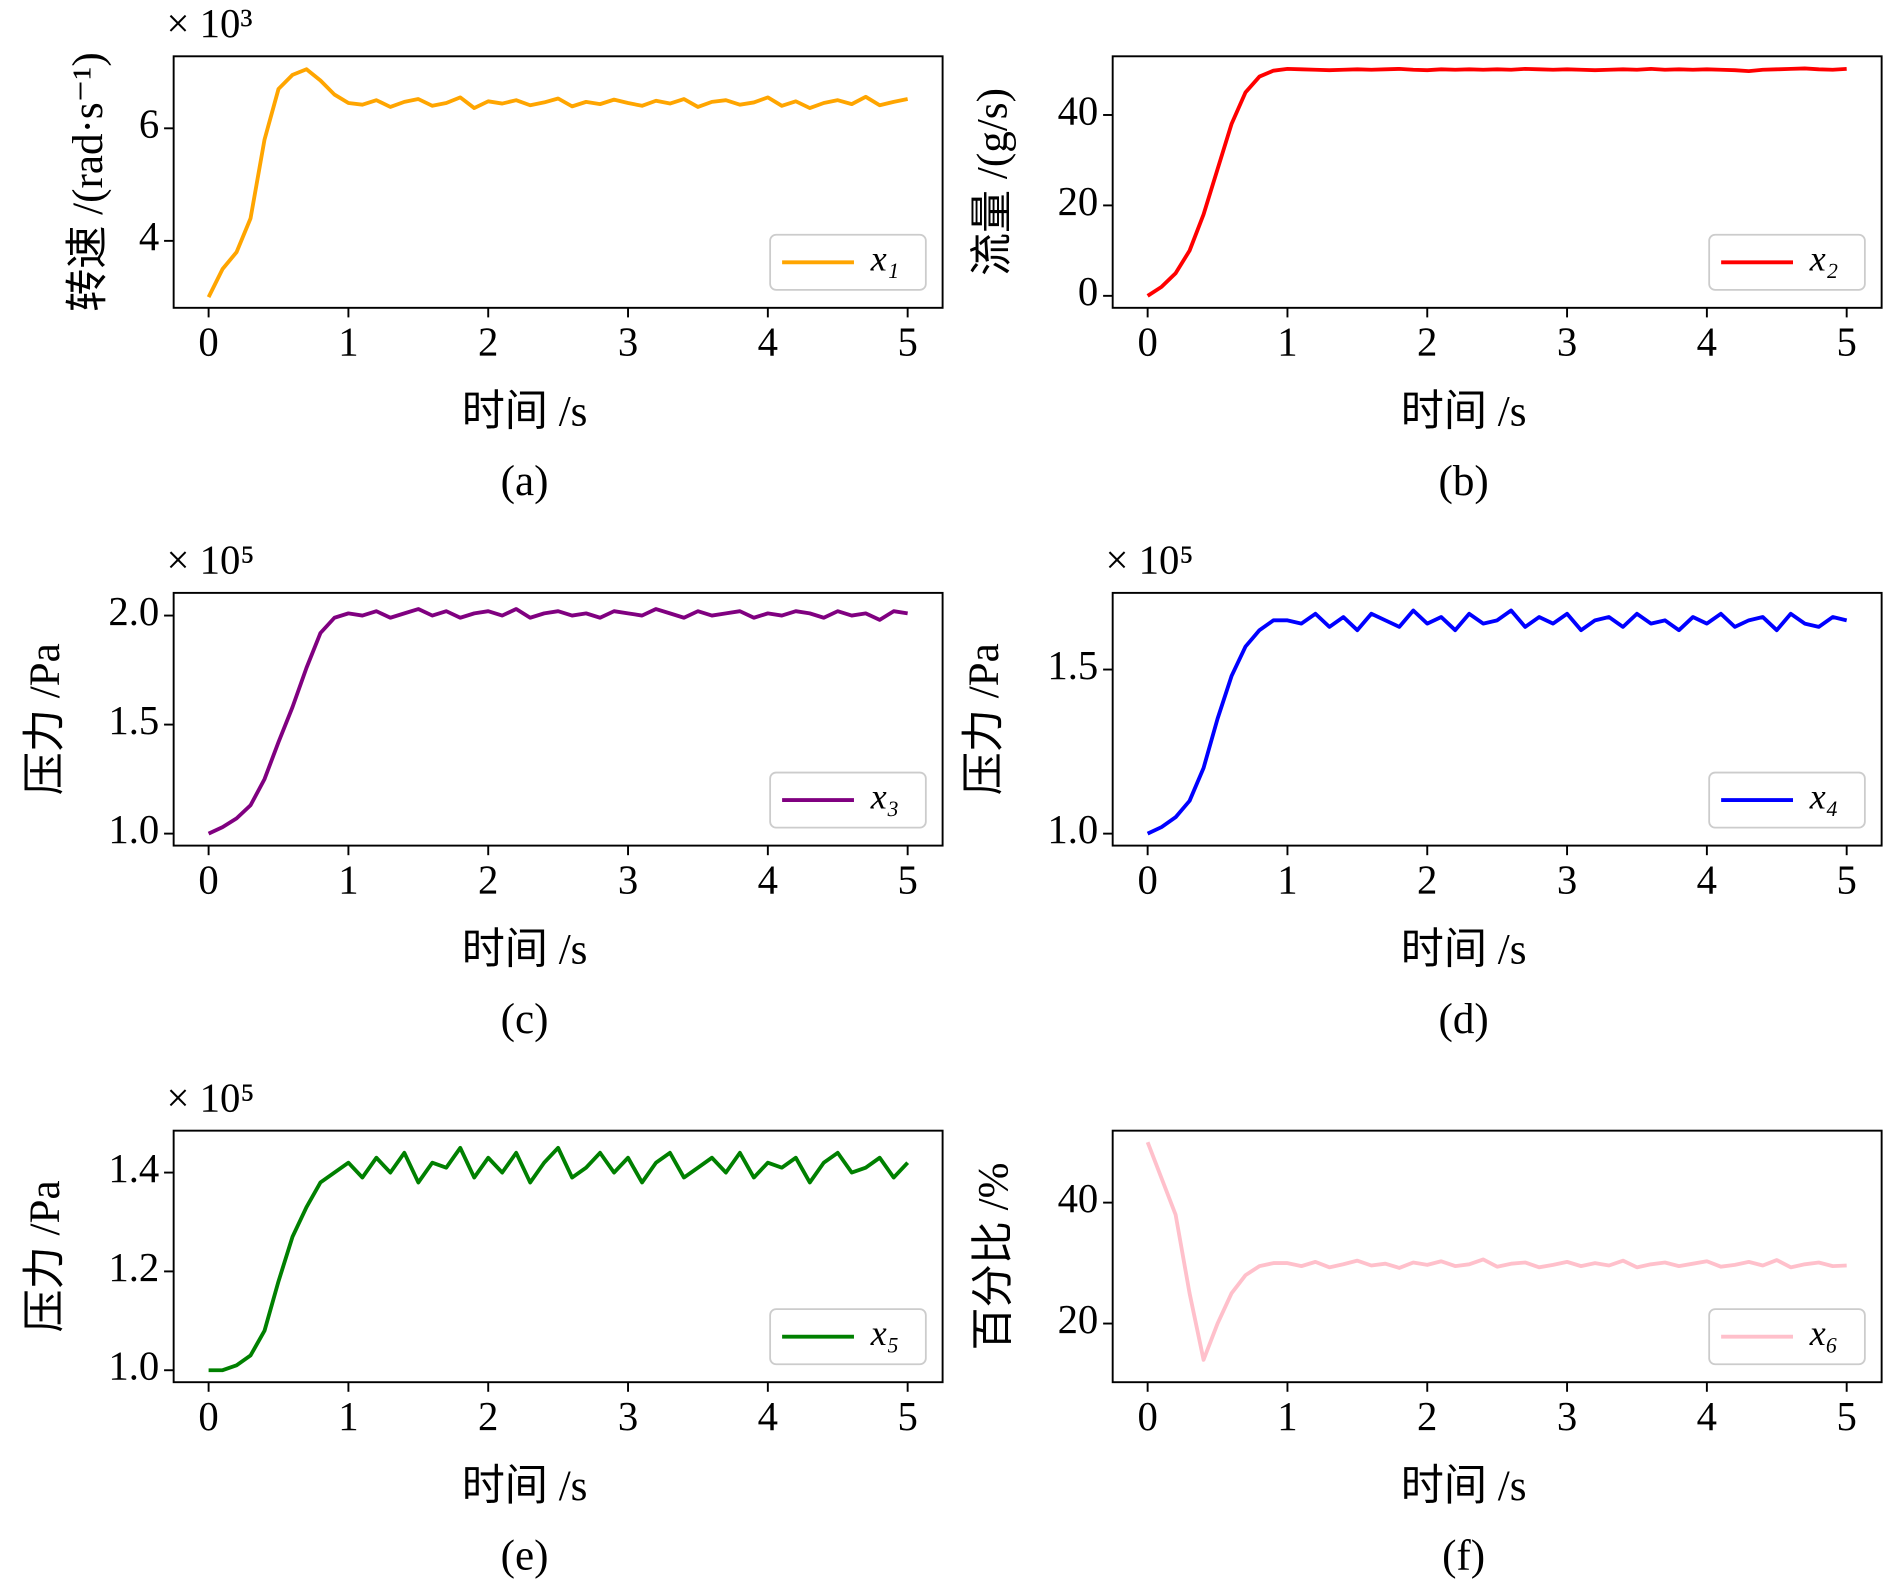 Image resolution: width=1890 pixels, height=1593 pixels. Describe the element at coordinates (1463, 1555) in the screenshot. I see `caption: (f)` at that location.